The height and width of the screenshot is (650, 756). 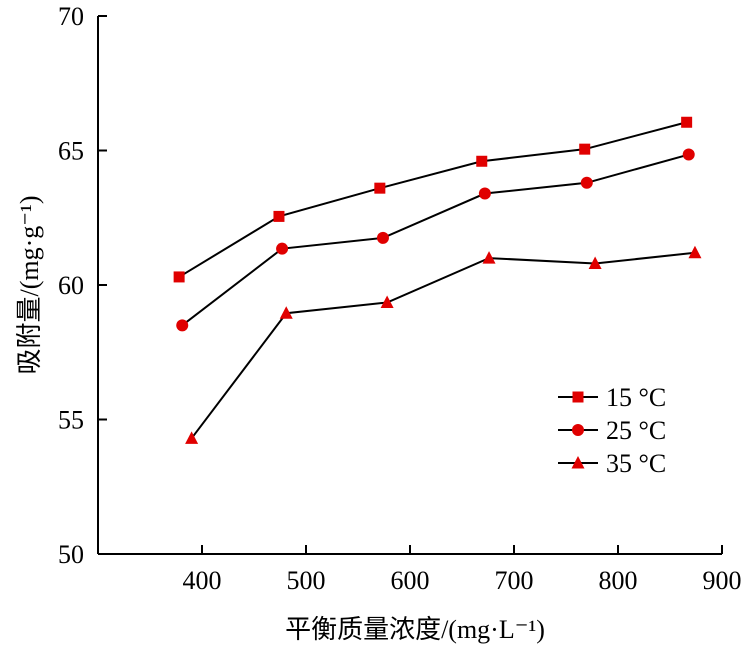 I want to click on legend-item: 25 °C, so click(x=612, y=430).